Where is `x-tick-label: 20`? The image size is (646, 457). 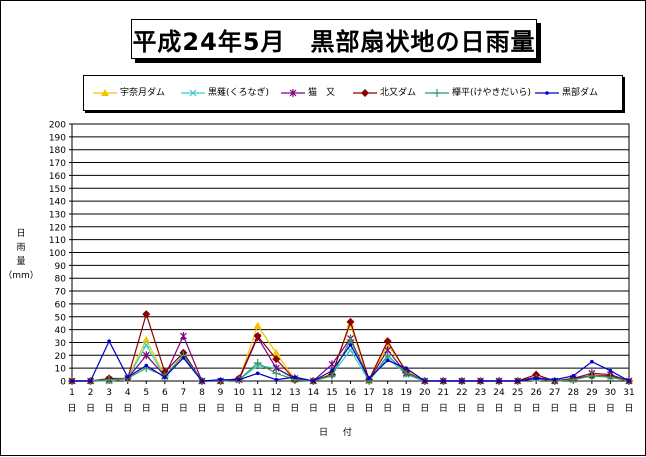 x-tick-label: 20 is located at coordinates (425, 393).